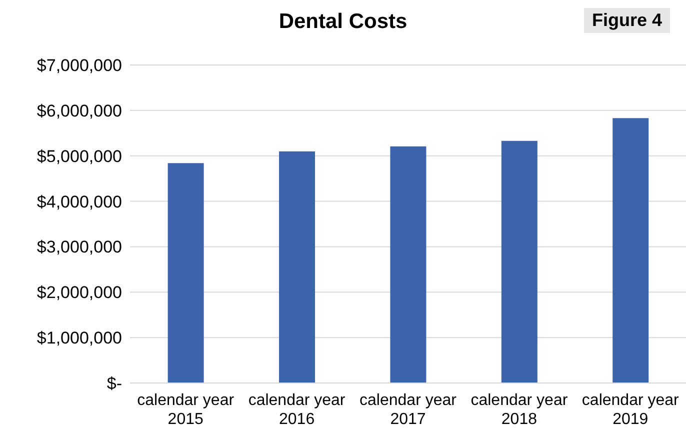 Image resolution: width=686 pixels, height=447 pixels. Describe the element at coordinates (79, 110) in the screenshot. I see `y-tick-label: $6,000,000` at that location.